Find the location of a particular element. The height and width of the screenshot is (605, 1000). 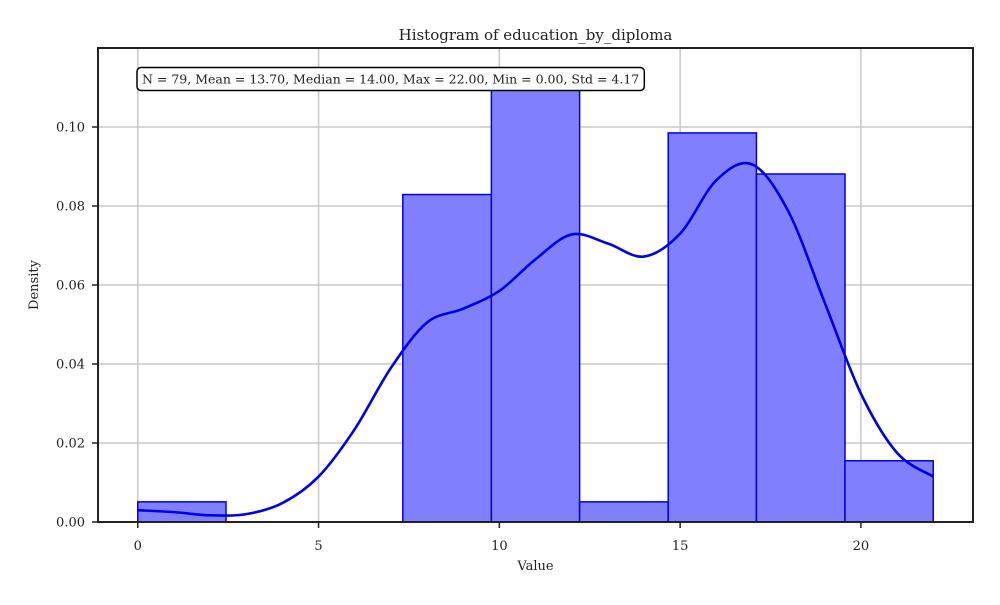

chart-title: Histogram of education_by_diploma is located at coordinates (536, 35).